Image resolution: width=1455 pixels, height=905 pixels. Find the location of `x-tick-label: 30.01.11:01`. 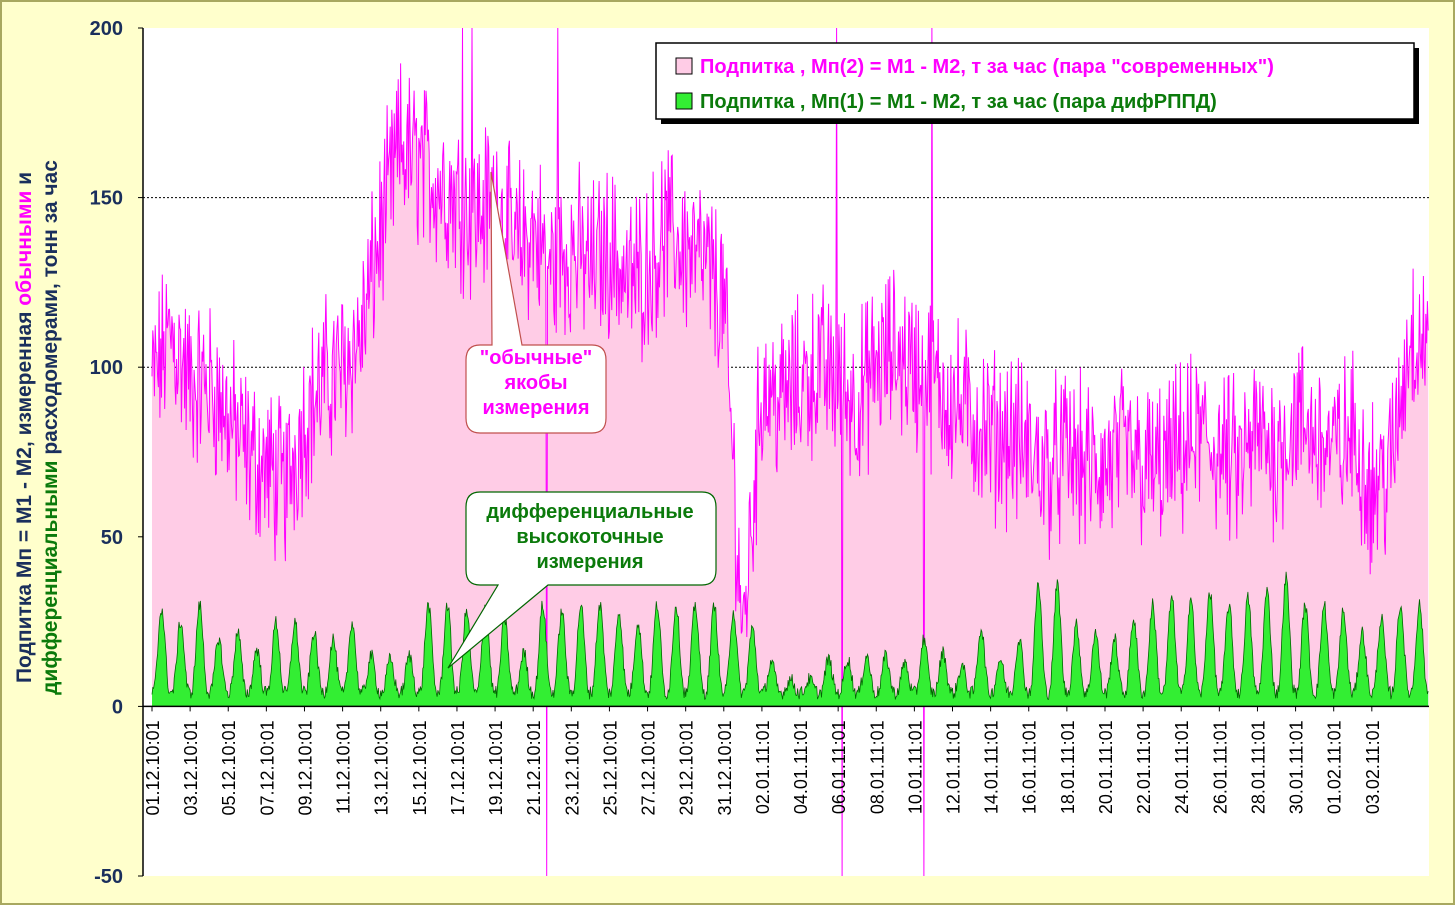

x-tick-label: 30.01.11:01 is located at coordinates (1297, 767).